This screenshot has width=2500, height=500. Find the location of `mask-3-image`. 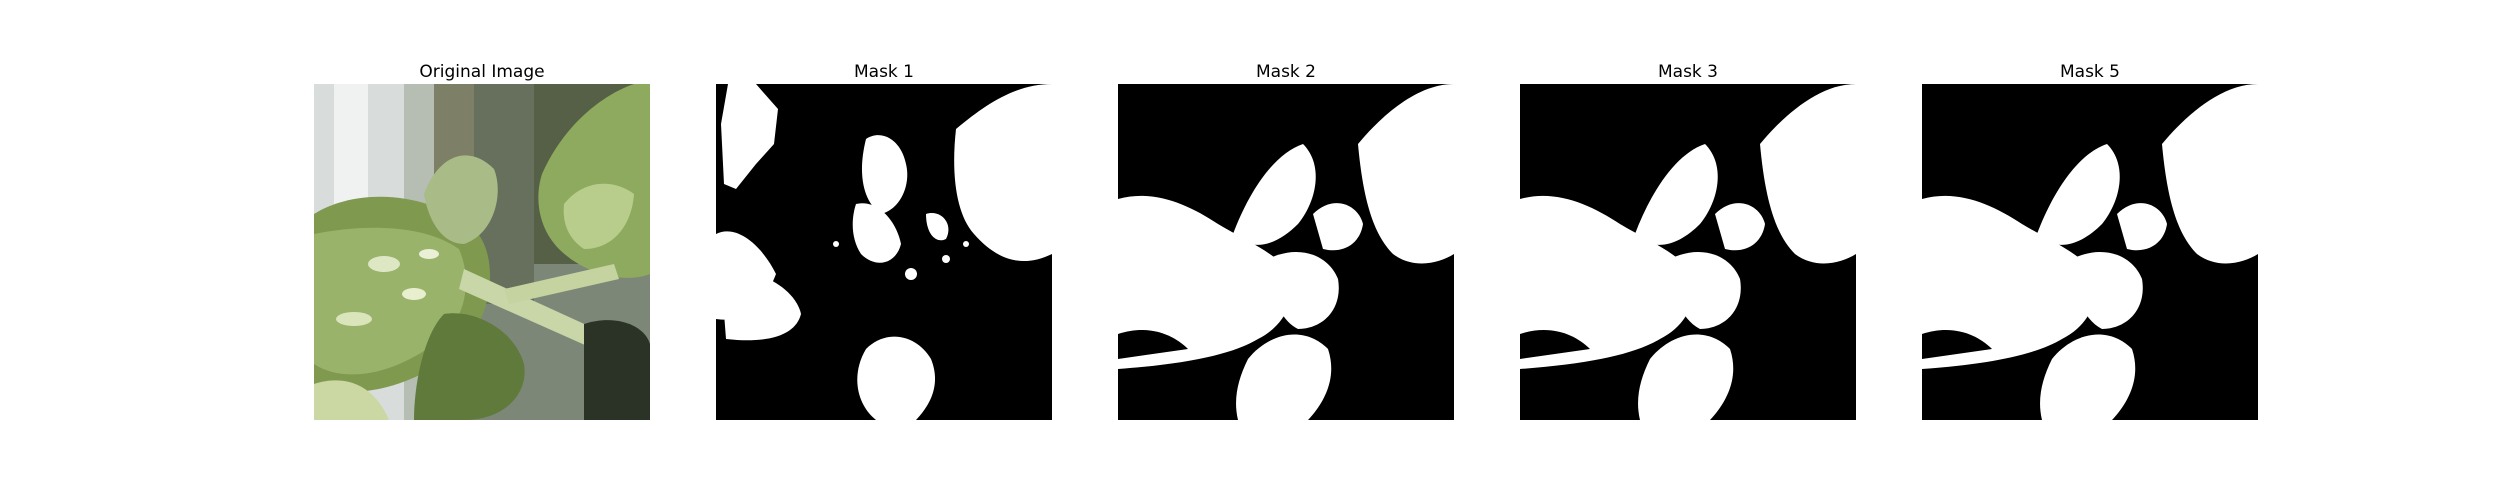

mask-3-image is located at coordinates (1688, 252).